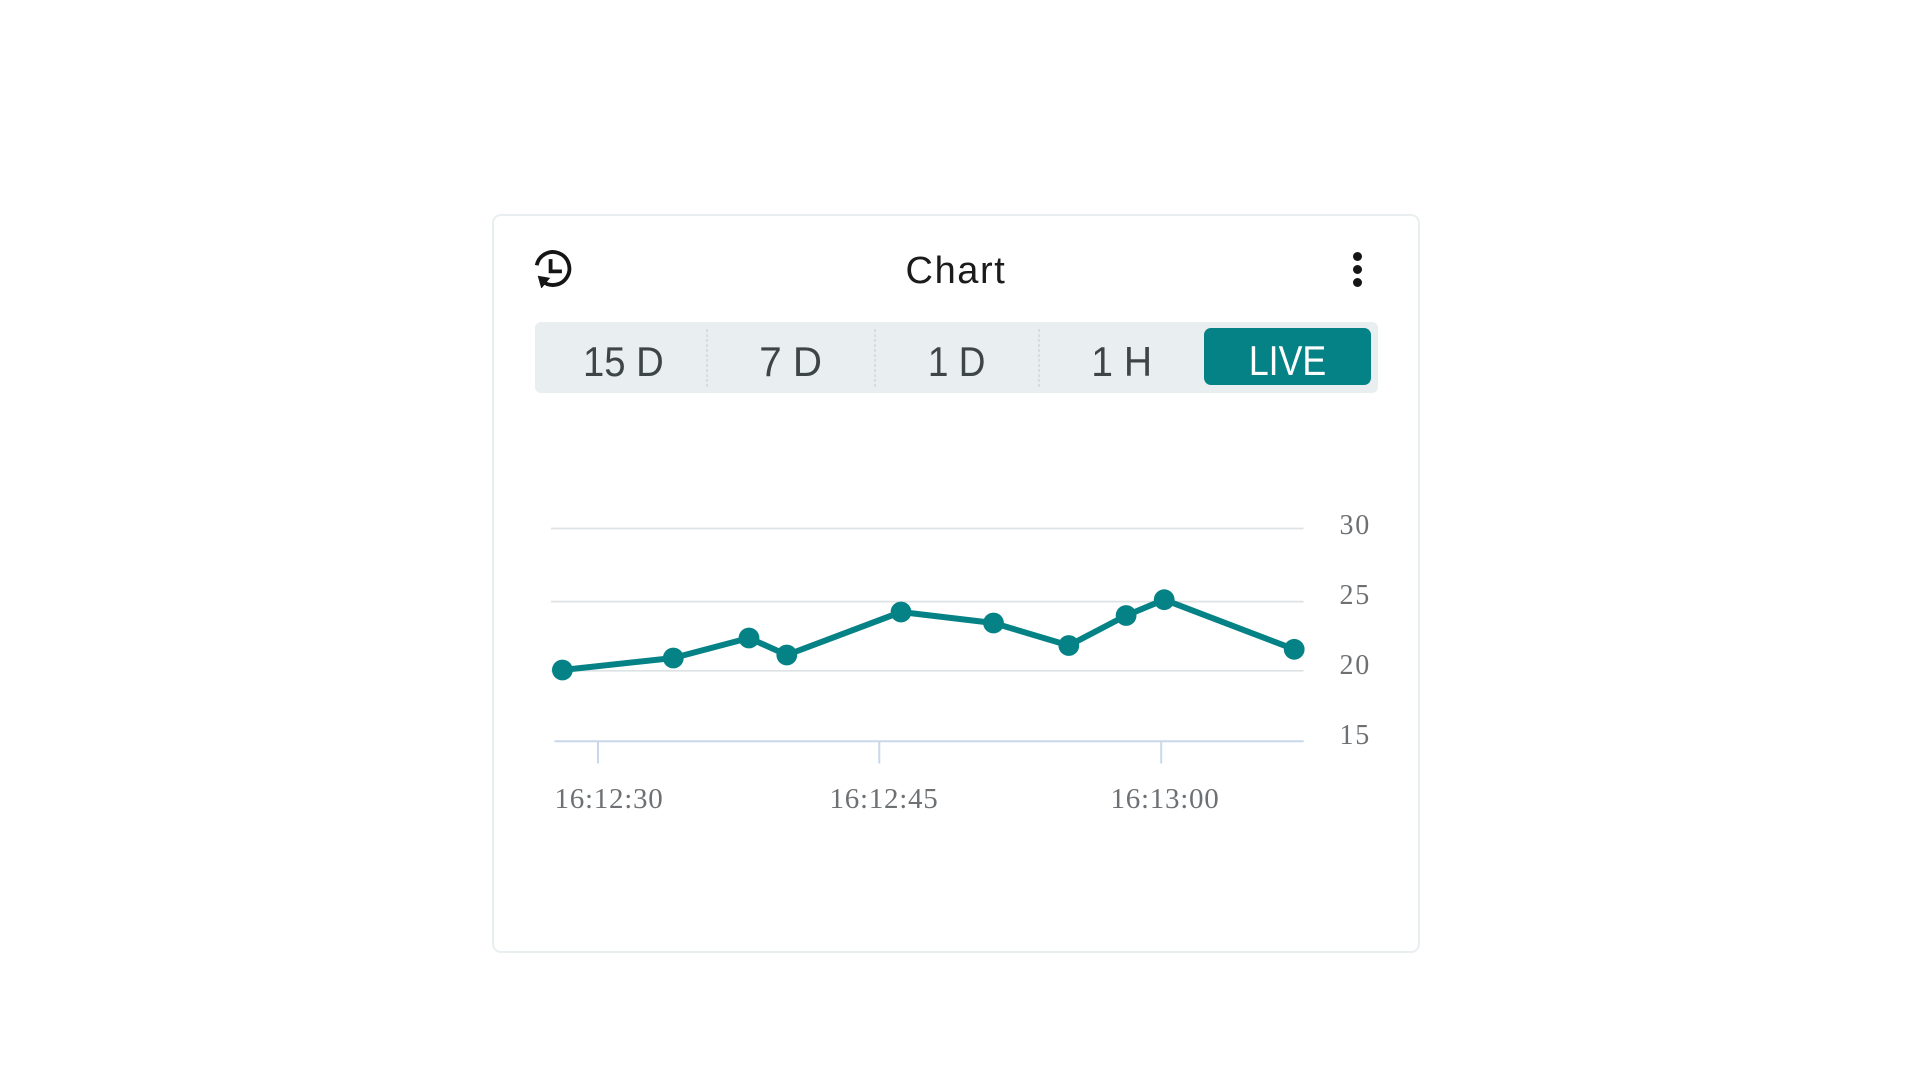  I want to click on svg-text: 30, so click(1356, 525).